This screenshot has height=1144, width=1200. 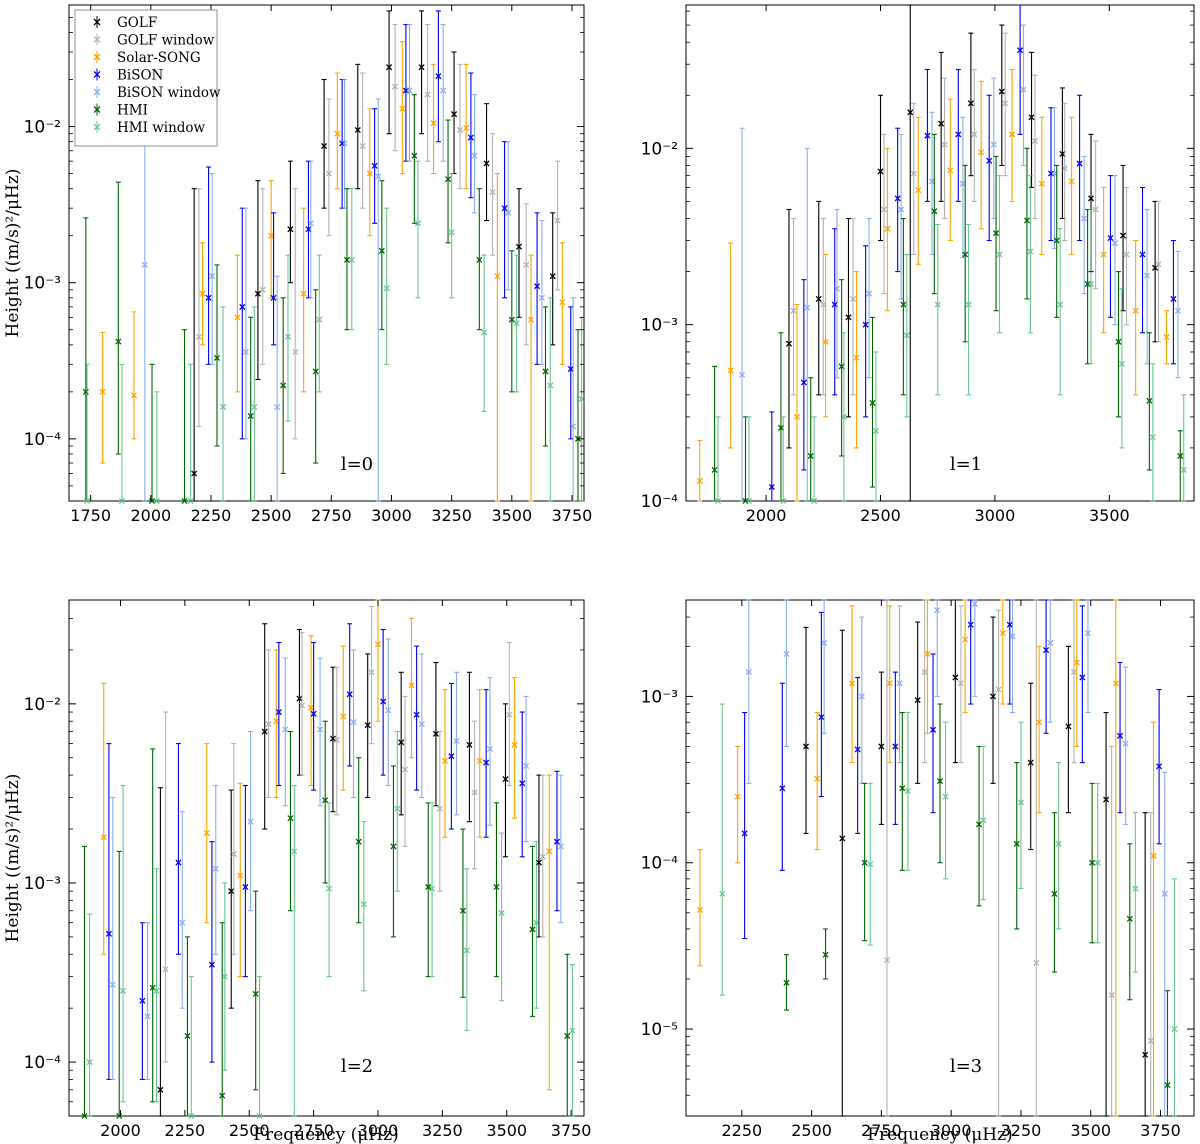 What do you see at coordinates (378, 231) in the screenshot?
I see `series-golf-window` at bounding box center [378, 231].